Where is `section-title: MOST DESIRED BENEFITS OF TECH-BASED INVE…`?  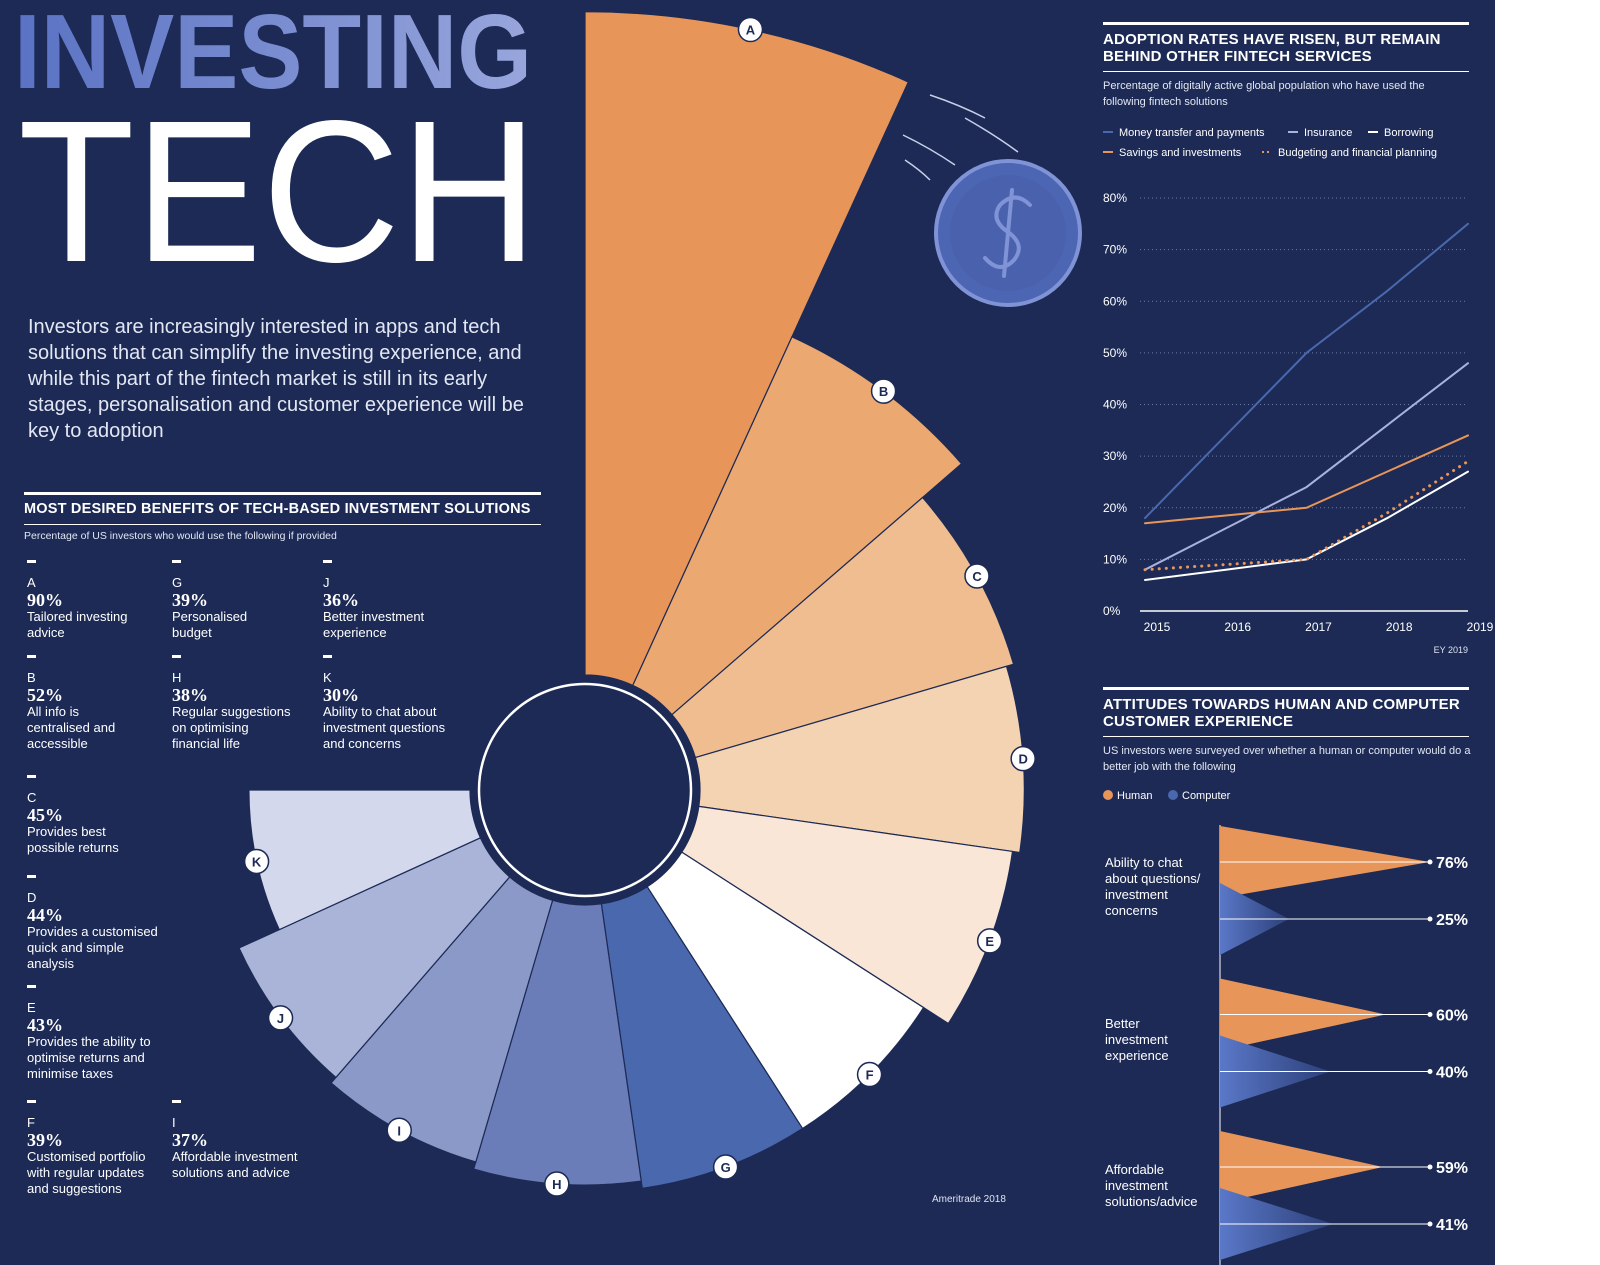 section-title: MOST DESIRED BENEFITS OF TECH-BASED INVE… is located at coordinates (282, 508).